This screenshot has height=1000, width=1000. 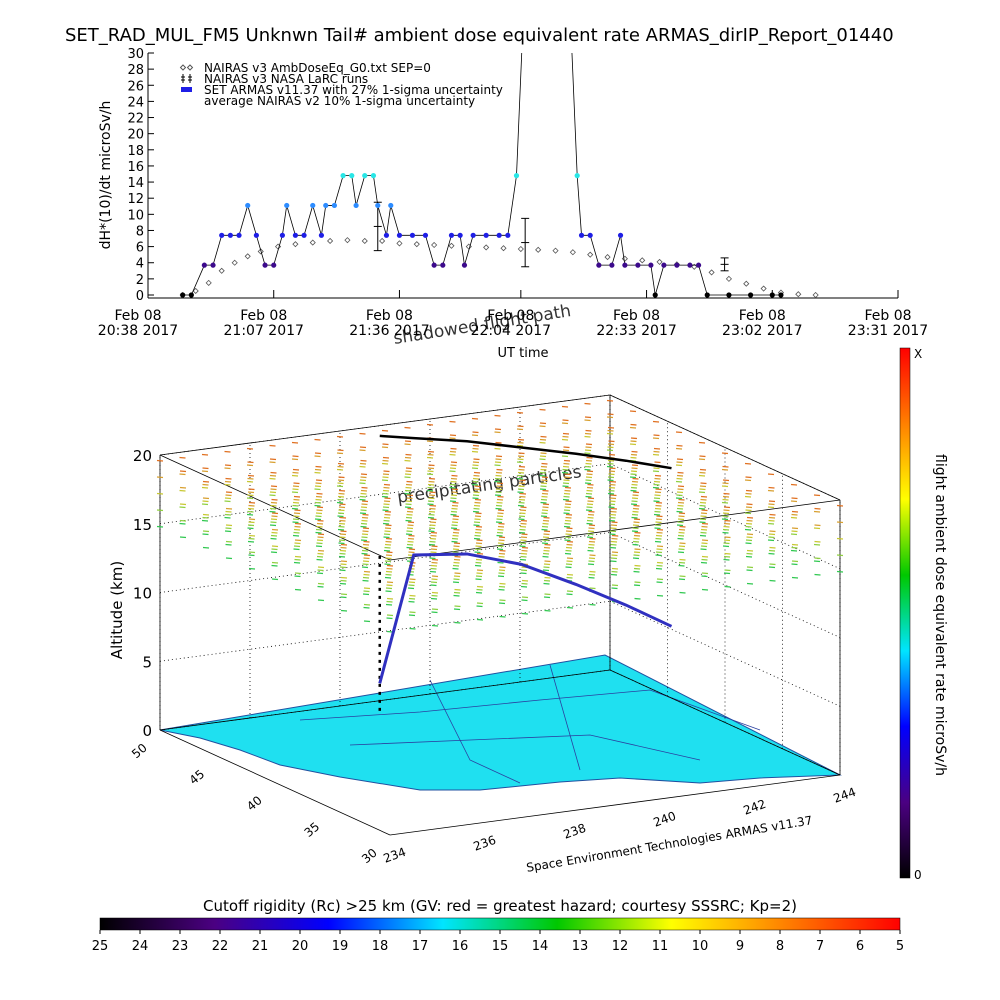 I want to click on legend-label: NAIRAS v3 AmbDoseEq_G0.txt SEP=0, so click(x=317, y=68).